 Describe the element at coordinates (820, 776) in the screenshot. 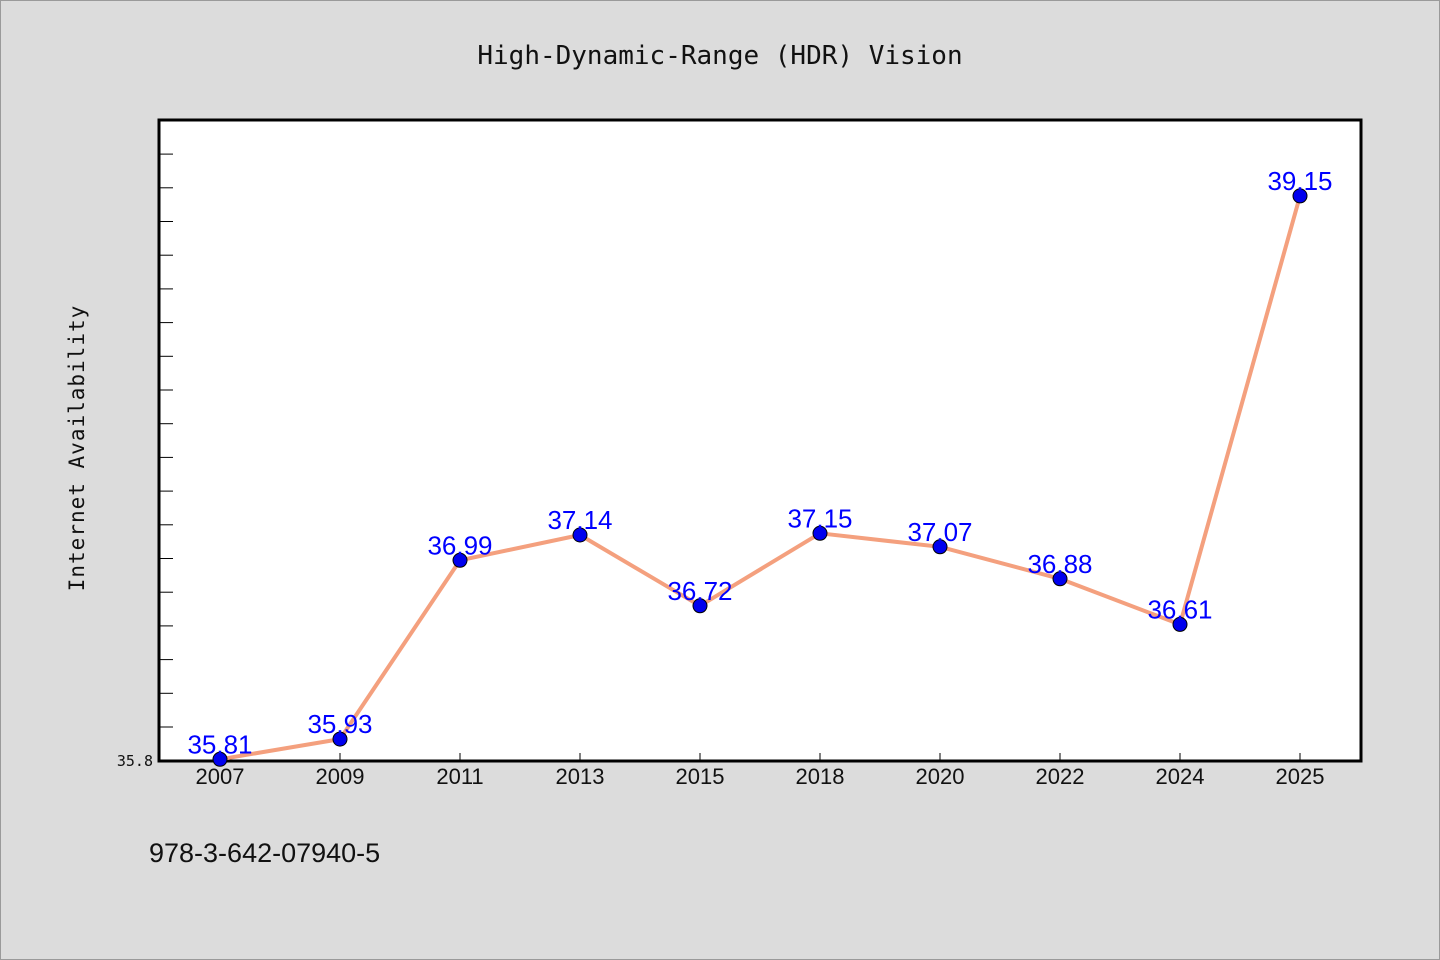

I see `x-tick-label: 2018` at that location.